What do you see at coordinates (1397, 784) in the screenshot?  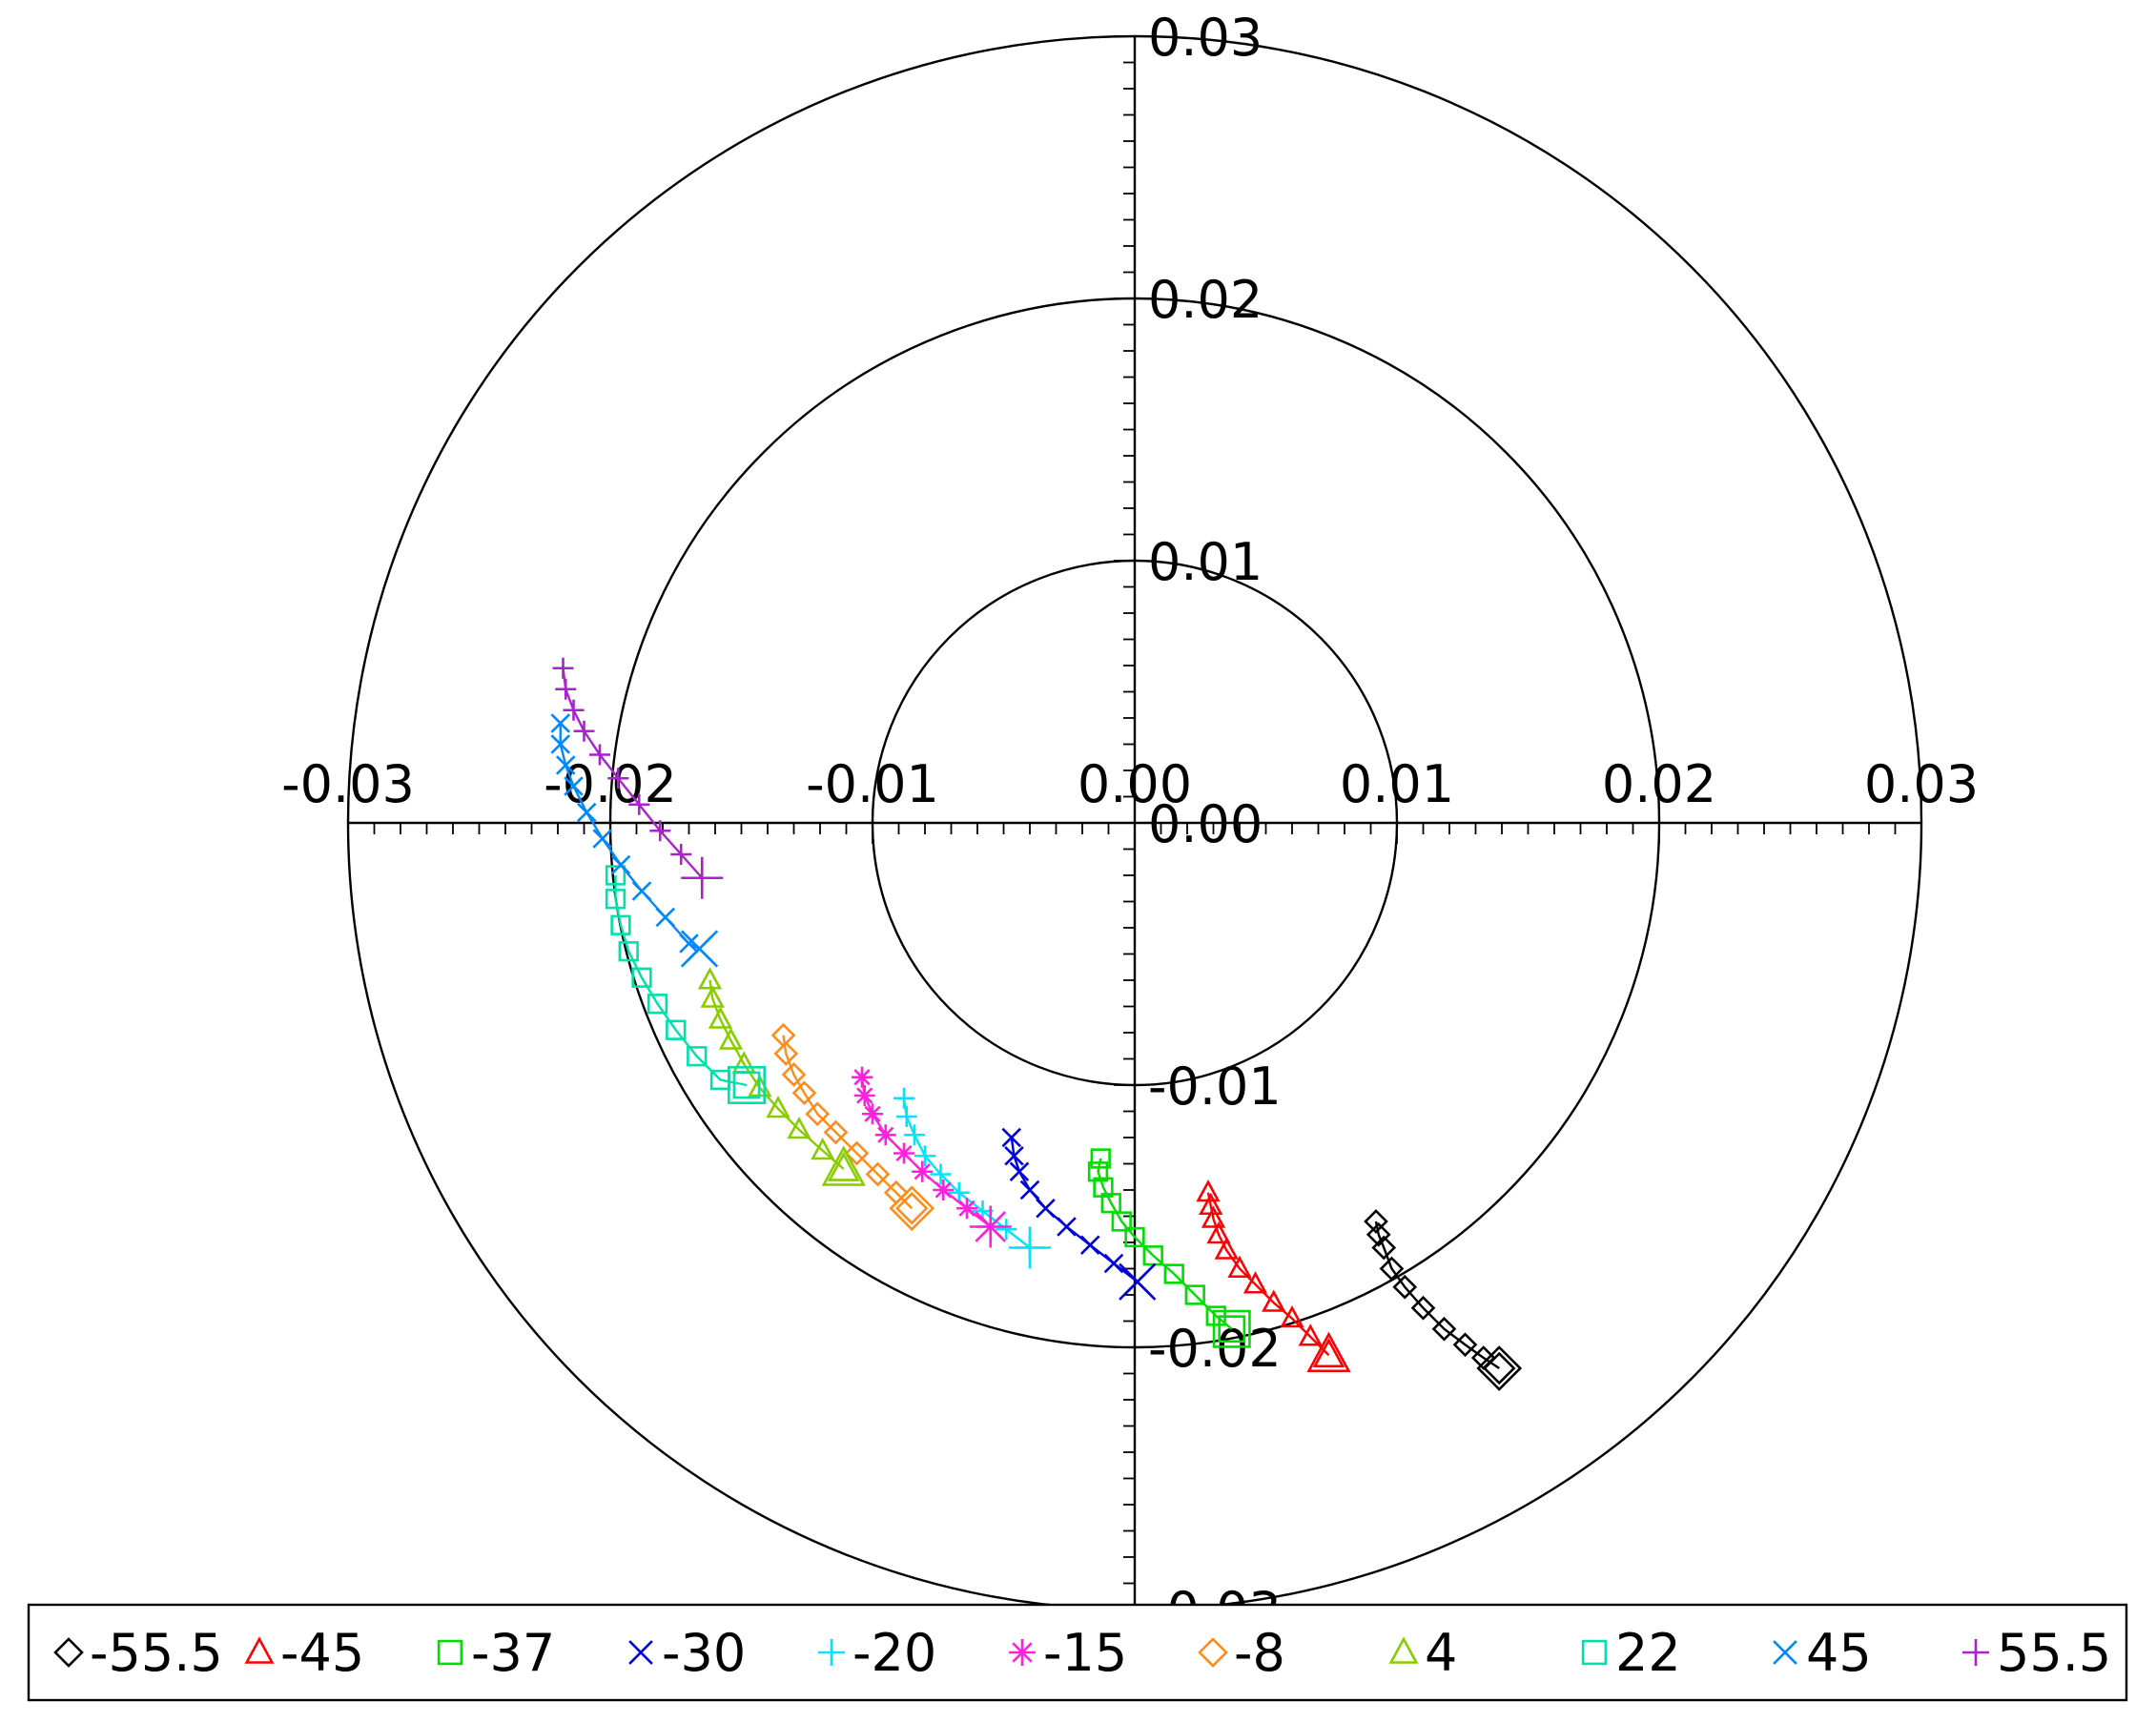 I see `x-tick-label: 0.01` at bounding box center [1397, 784].